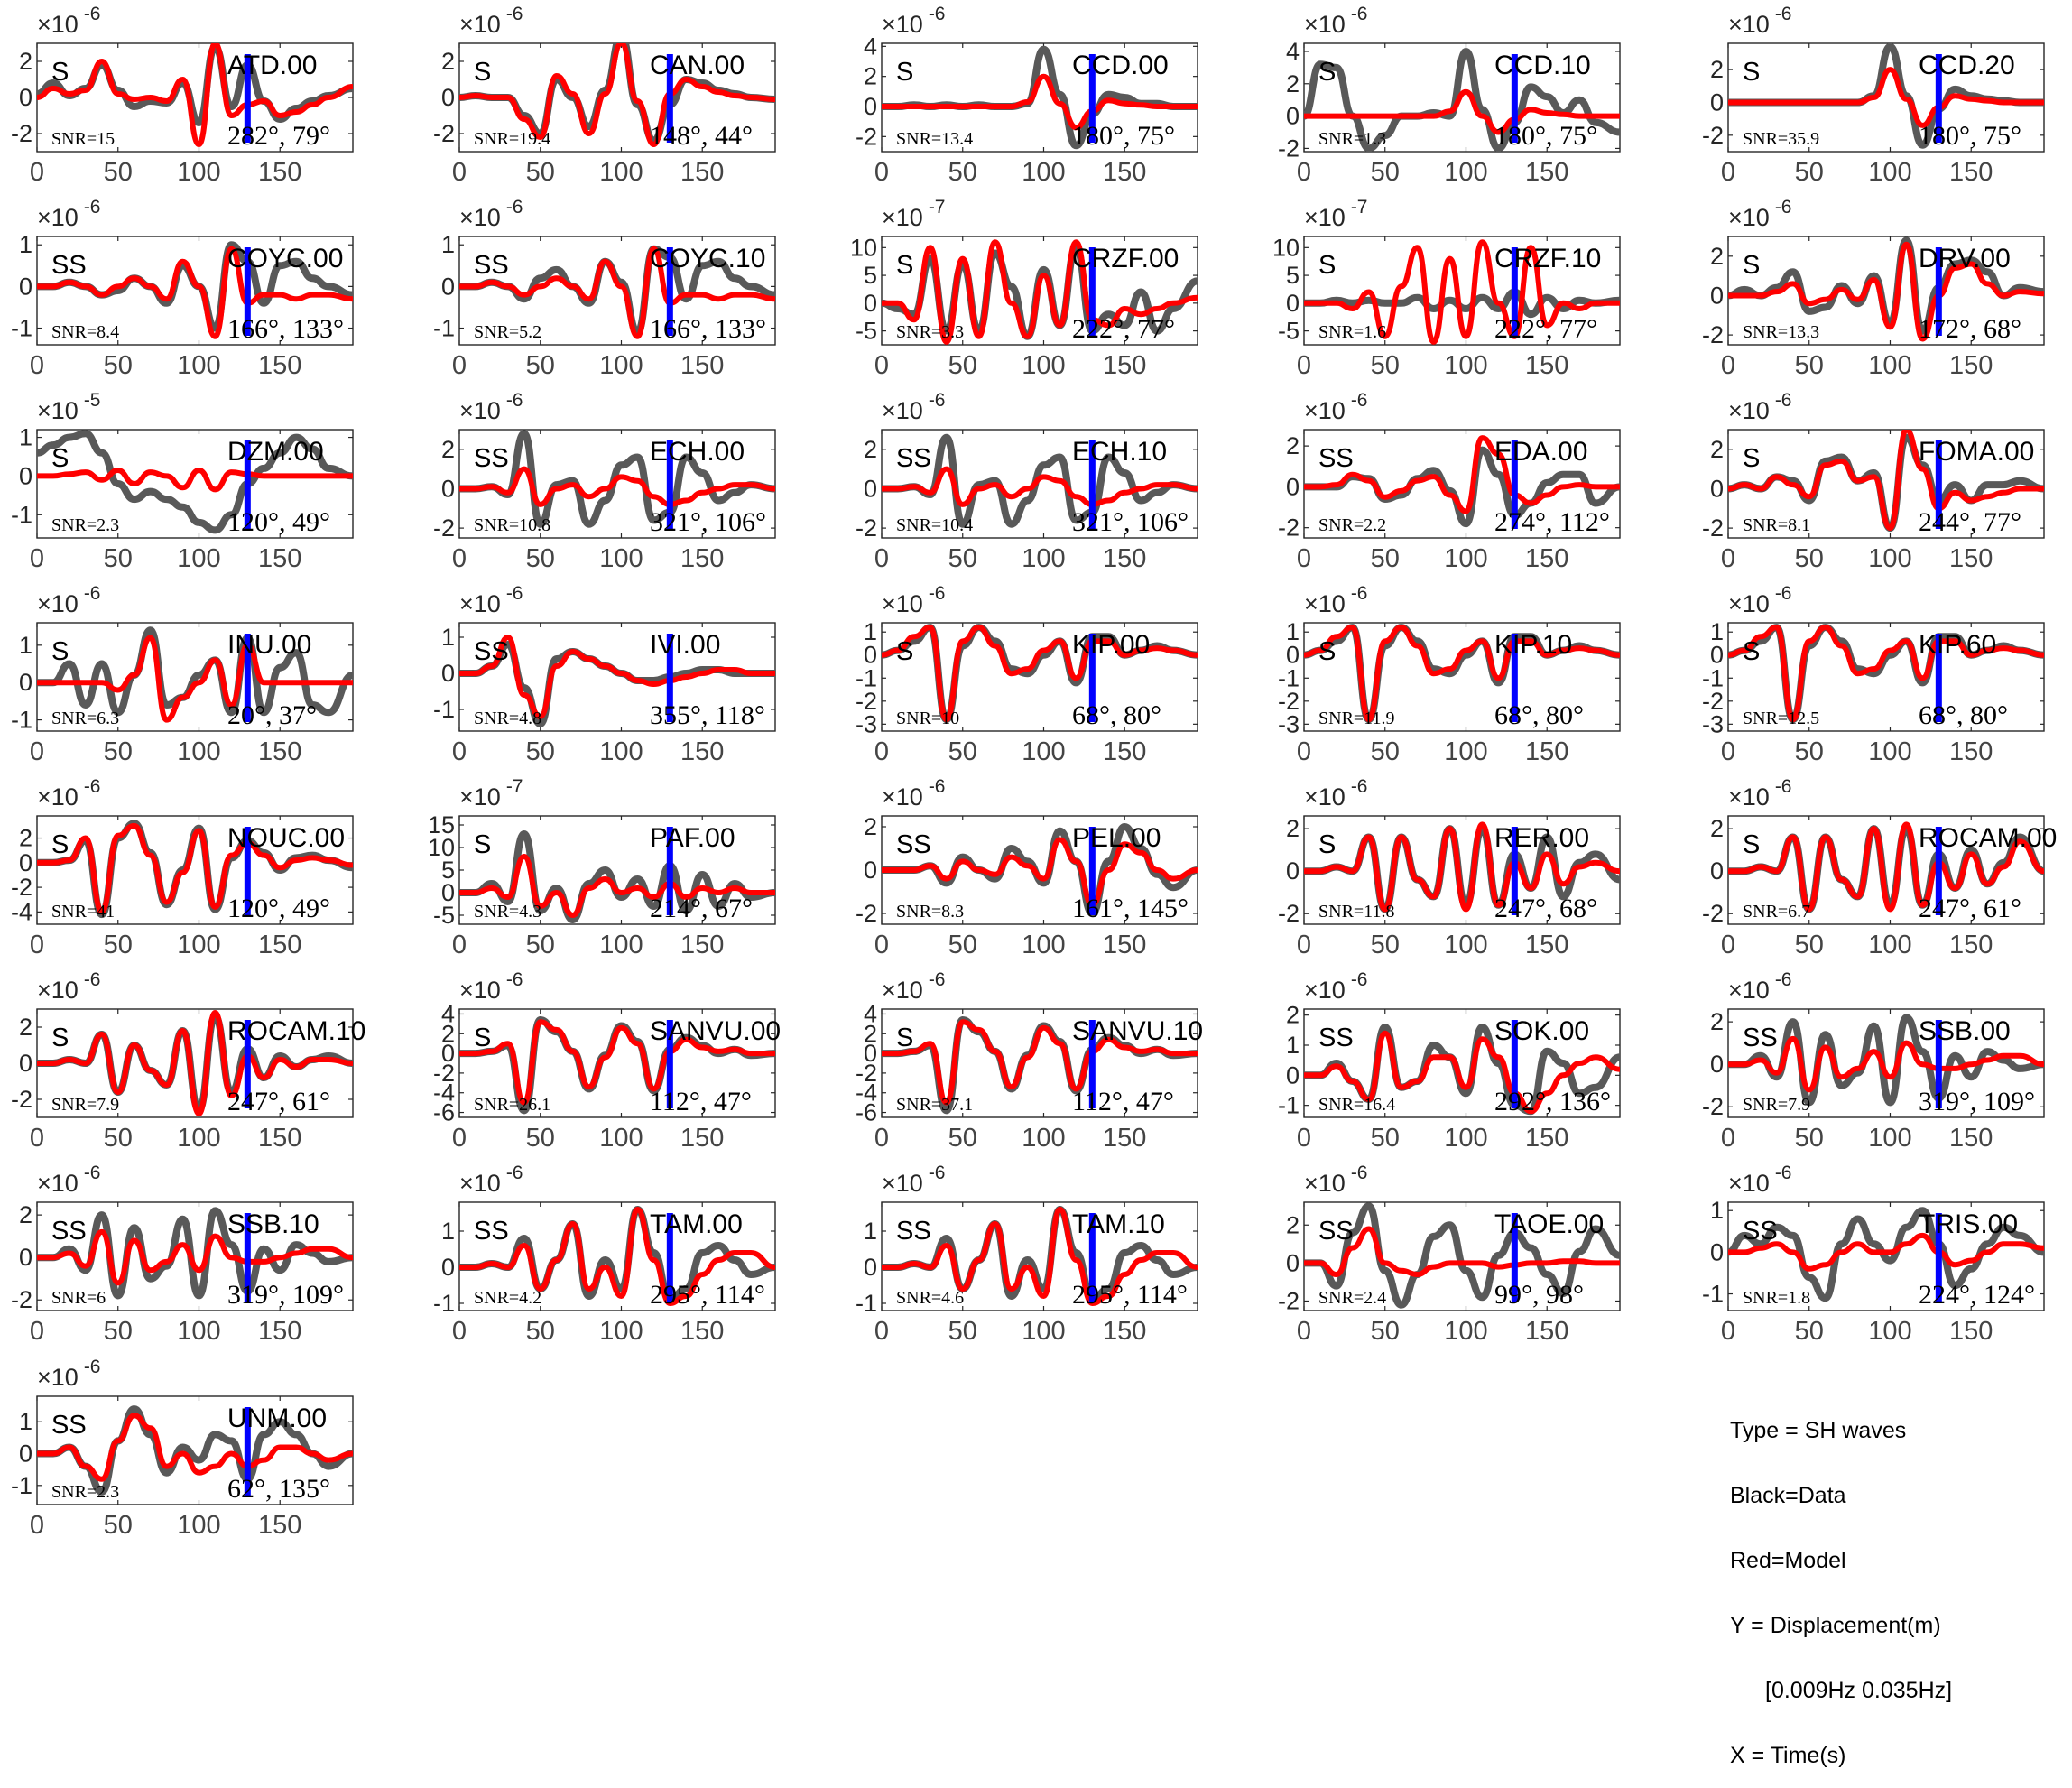 This screenshot has width=2072, height=1788. Describe the element at coordinates (1547, 259) in the screenshot. I see `station-label: CRZF.10` at that location.